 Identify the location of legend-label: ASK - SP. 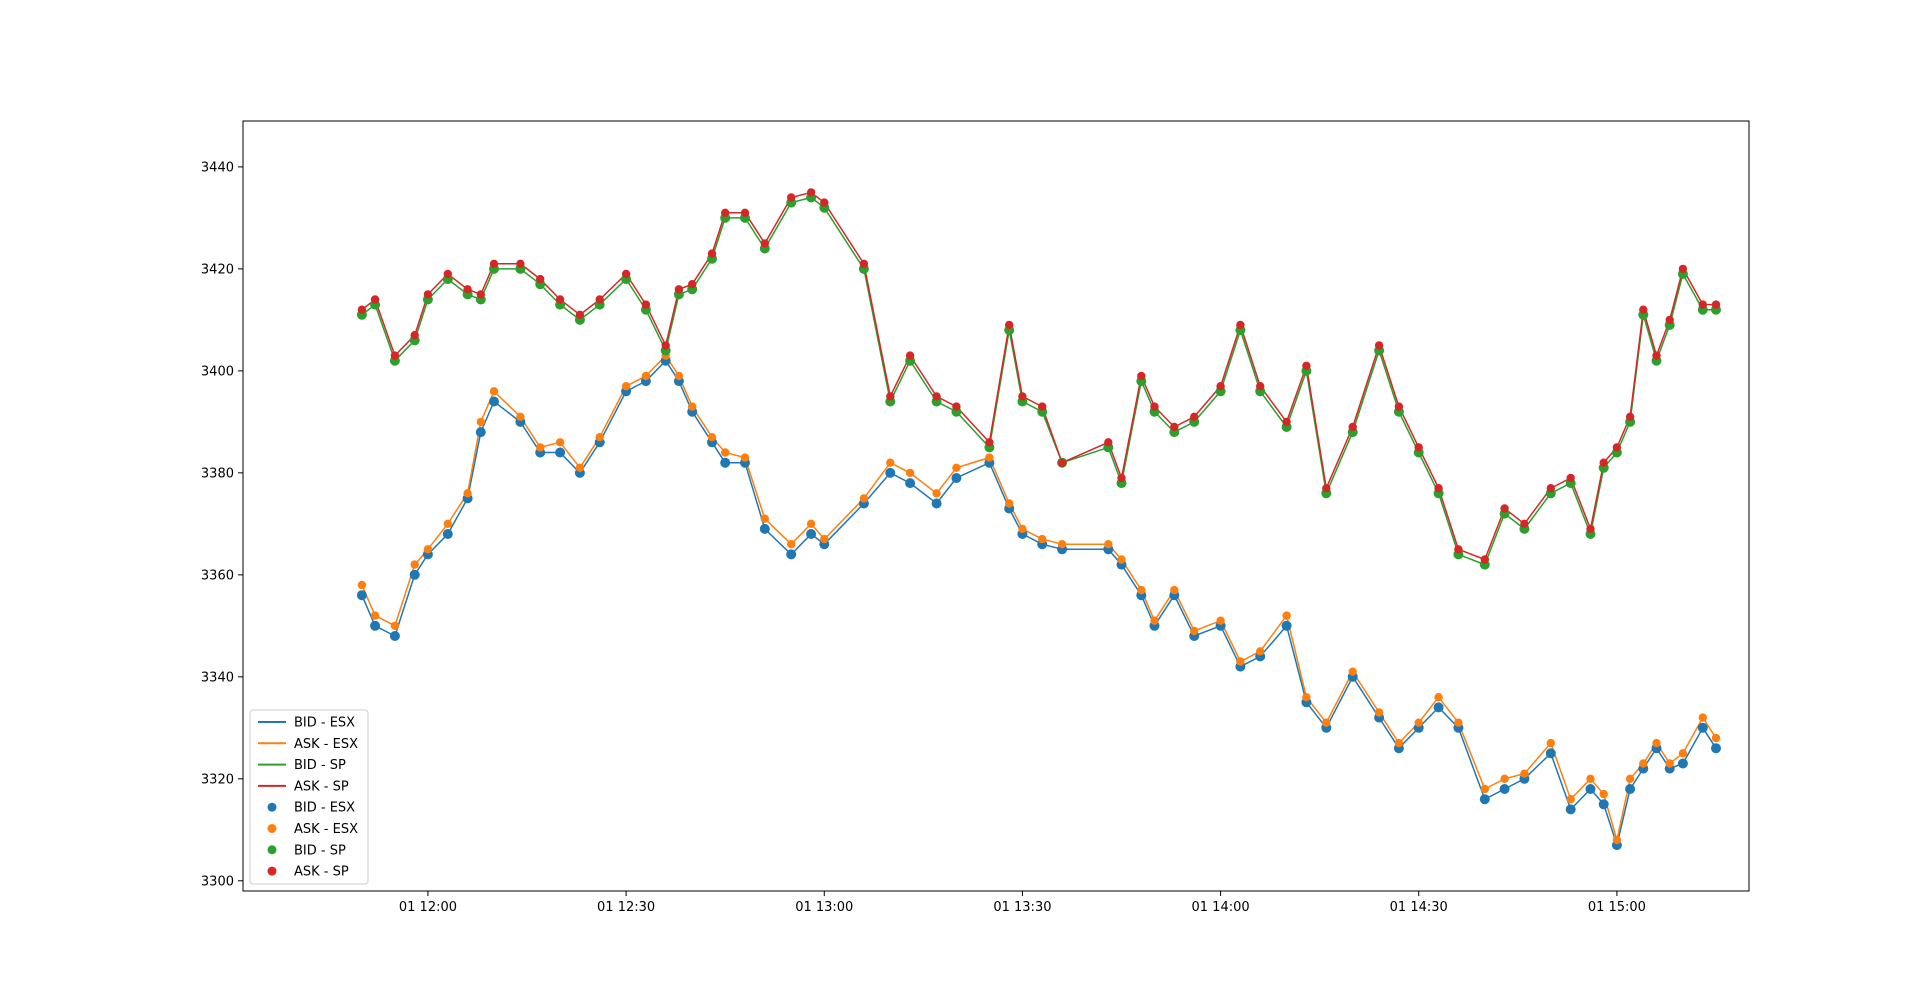
(321, 872).